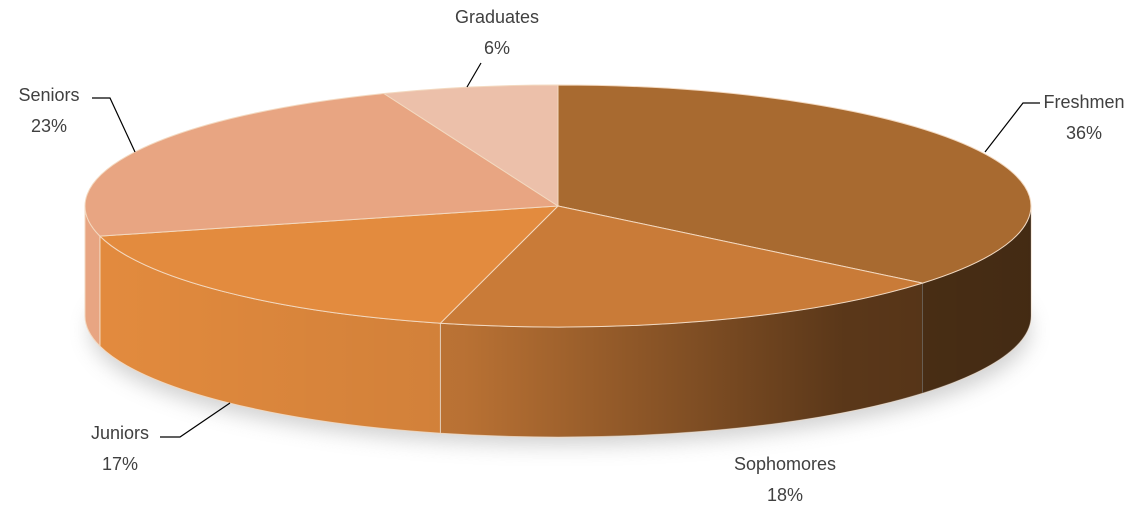  Describe the element at coordinates (120, 433) in the screenshot. I see `category-label: Juniors` at that location.